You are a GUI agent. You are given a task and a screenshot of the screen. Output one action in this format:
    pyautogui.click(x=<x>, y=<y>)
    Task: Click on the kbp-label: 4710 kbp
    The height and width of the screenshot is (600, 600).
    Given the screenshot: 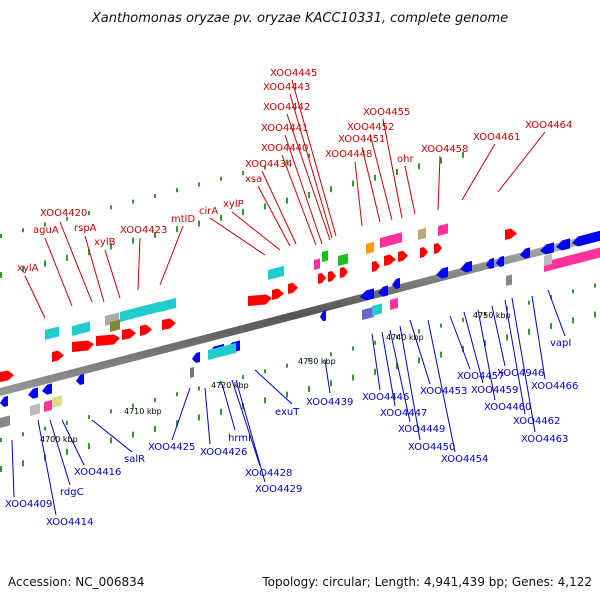 What is the action you would take?
    pyautogui.click(x=143, y=411)
    